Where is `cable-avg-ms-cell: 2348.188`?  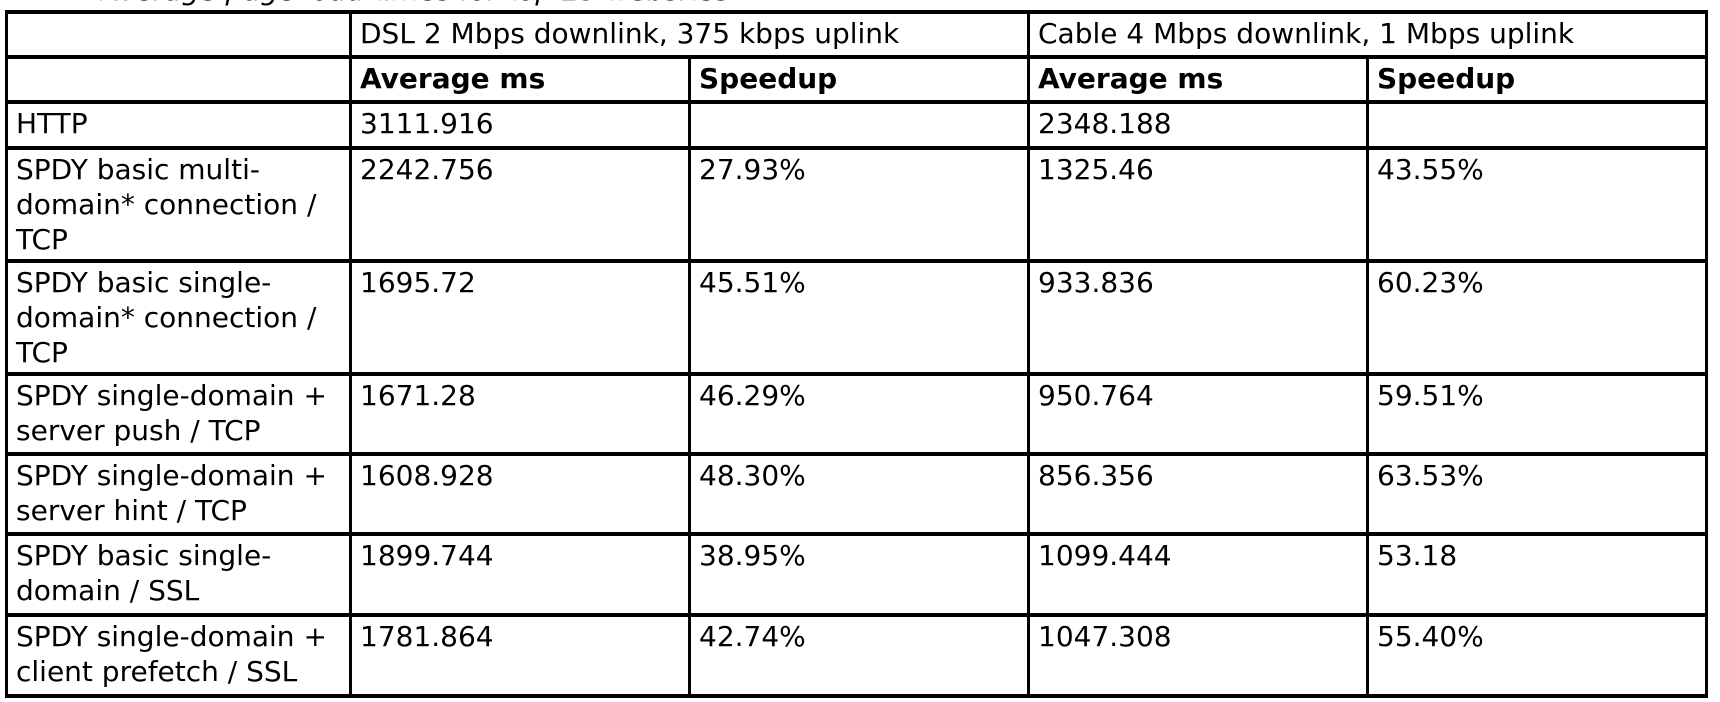
cable-avg-ms-cell: 2348.188 is located at coordinates (1198, 125).